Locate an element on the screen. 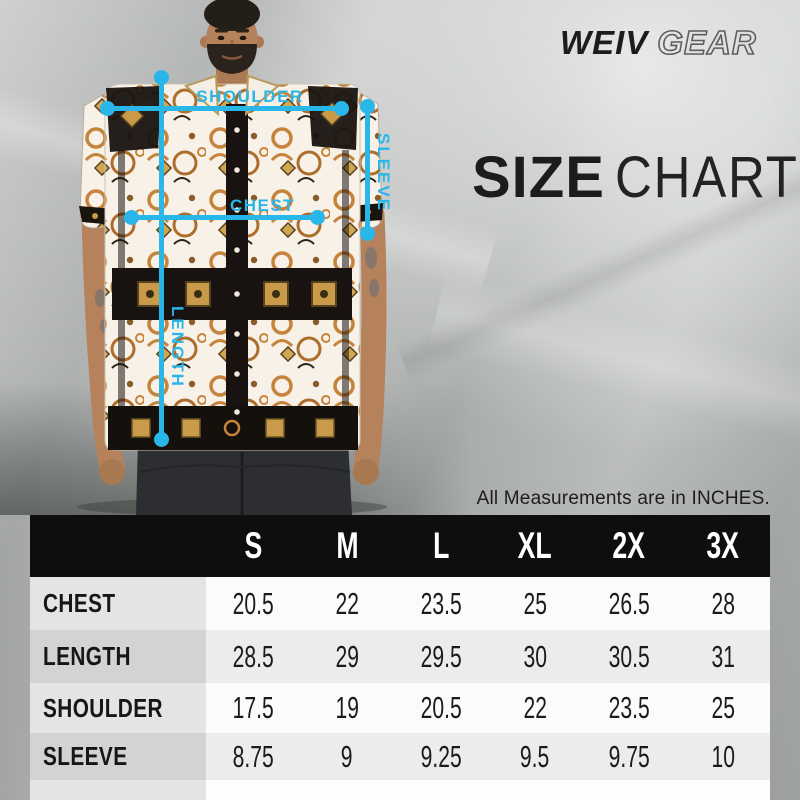  cell-shoulder-xl: 22 is located at coordinates (535, 708).